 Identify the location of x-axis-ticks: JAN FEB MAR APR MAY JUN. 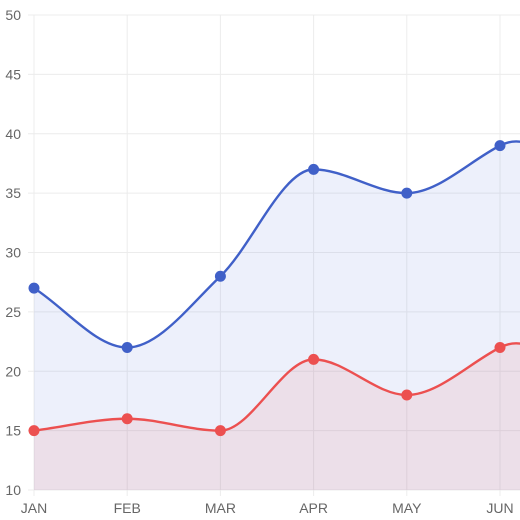
(267, 508).